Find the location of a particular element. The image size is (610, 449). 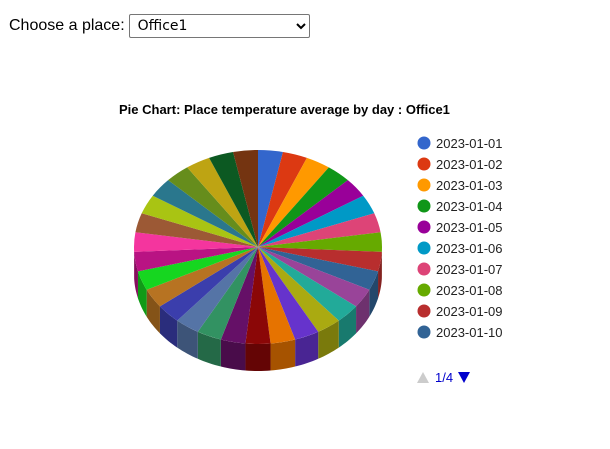

place-selector-label: Choose a place: is located at coordinates (67, 25).